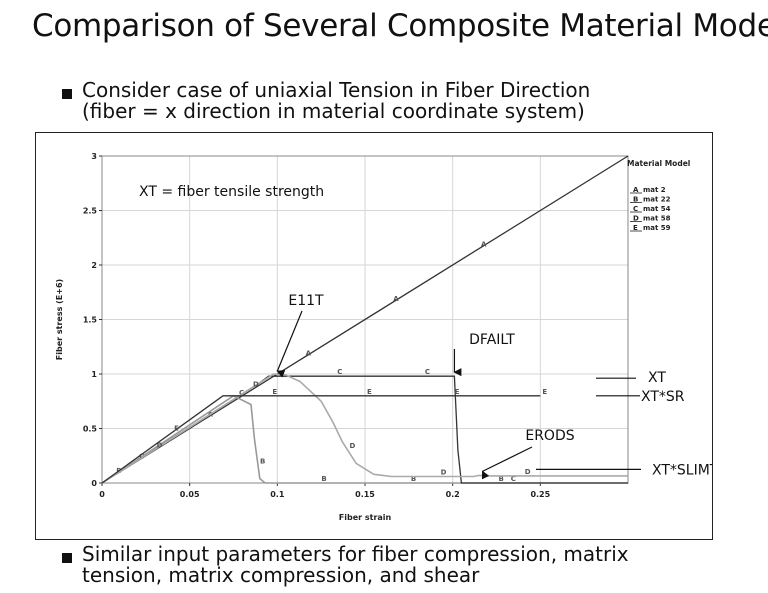 This screenshot has width=768, height=593. What do you see at coordinates (657, 378) in the screenshot?
I see `label-xt: XT` at bounding box center [657, 378].